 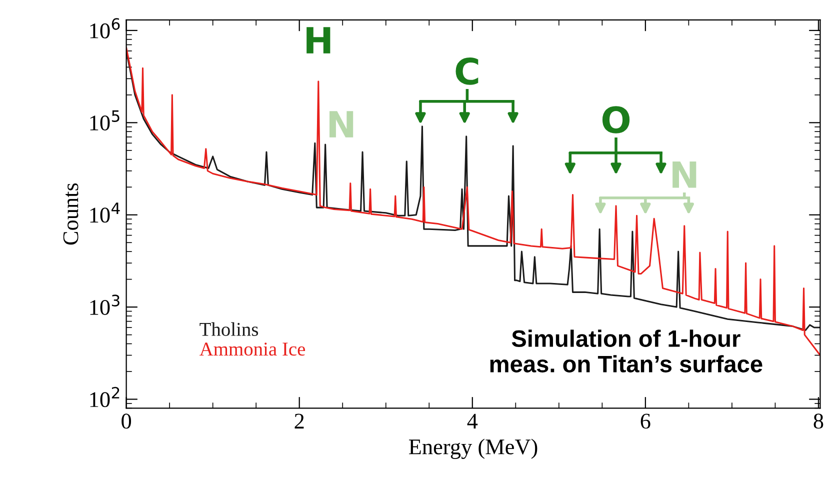 What do you see at coordinates (127, 421) in the screenshot?
I see `x-tick-label: 0` at bounding box center [127, 421].